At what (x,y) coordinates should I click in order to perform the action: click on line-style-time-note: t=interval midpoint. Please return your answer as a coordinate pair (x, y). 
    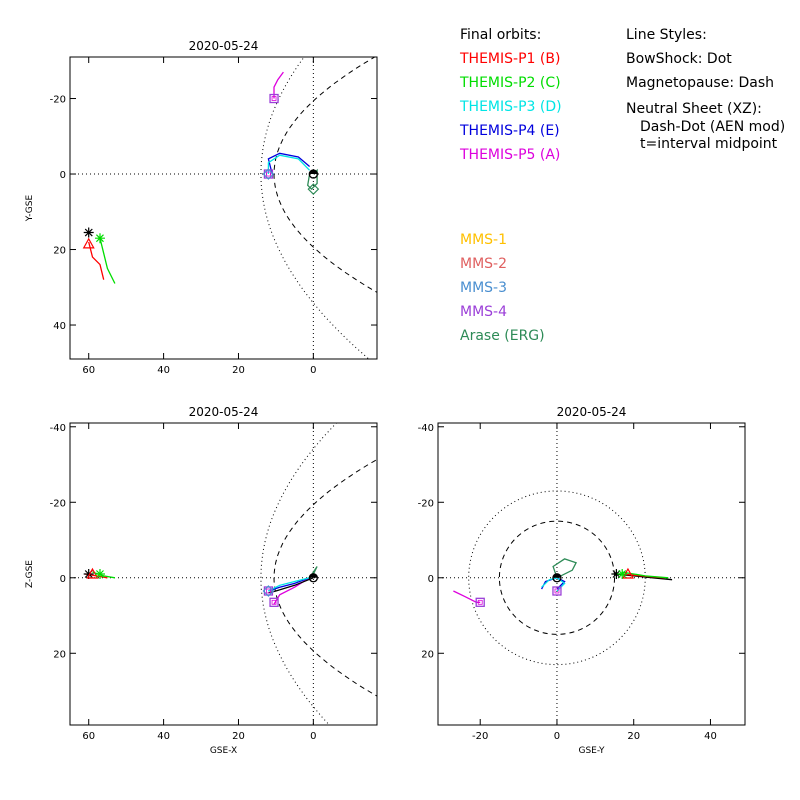
    Looking at the image, I should click on (709, 144).